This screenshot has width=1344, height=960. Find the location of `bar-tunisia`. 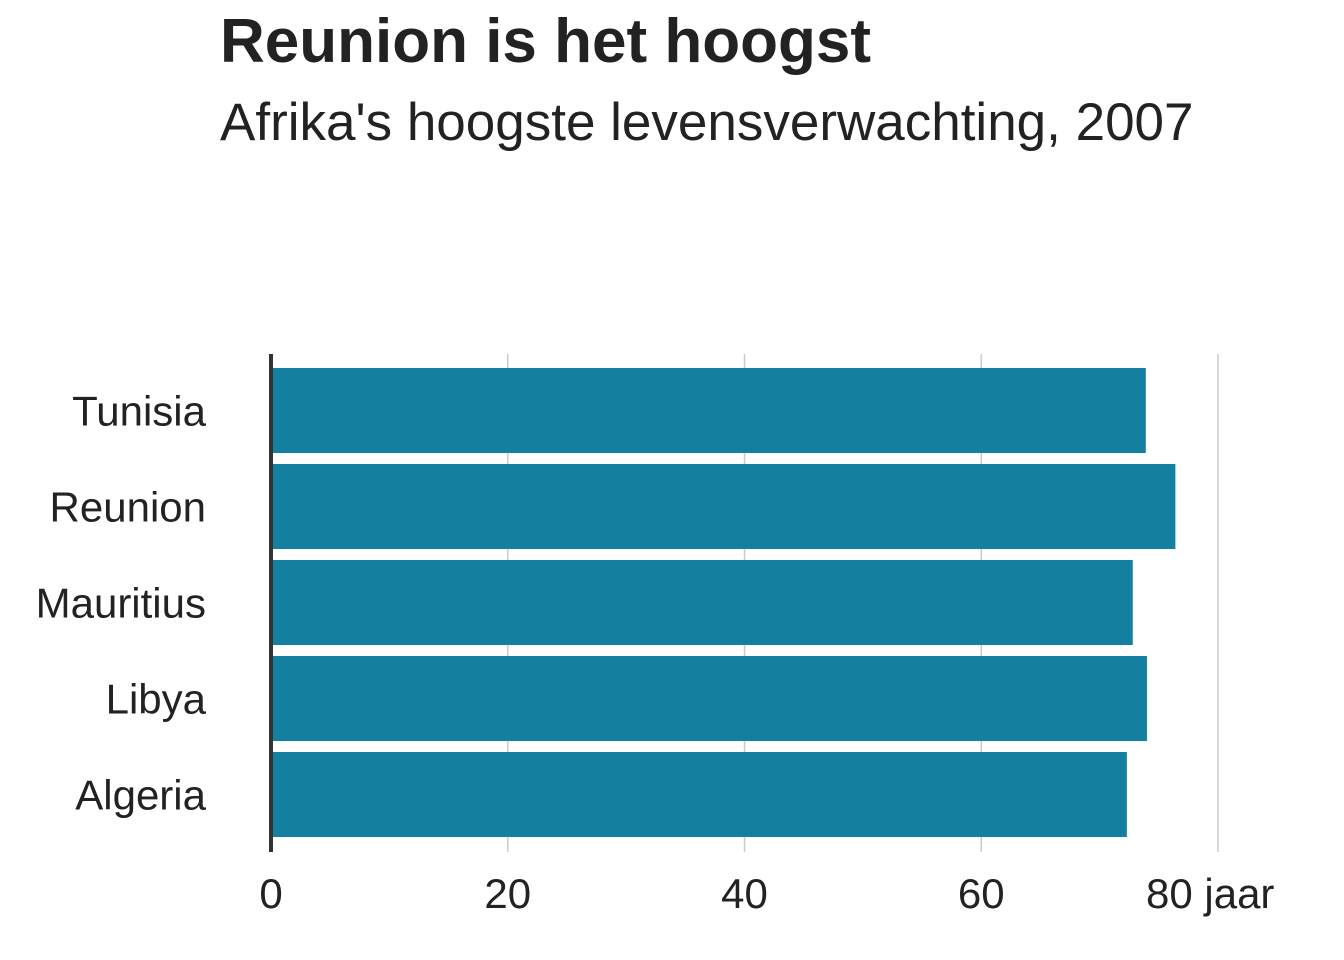

bar-tunisia is located at coordinates (708, 410).